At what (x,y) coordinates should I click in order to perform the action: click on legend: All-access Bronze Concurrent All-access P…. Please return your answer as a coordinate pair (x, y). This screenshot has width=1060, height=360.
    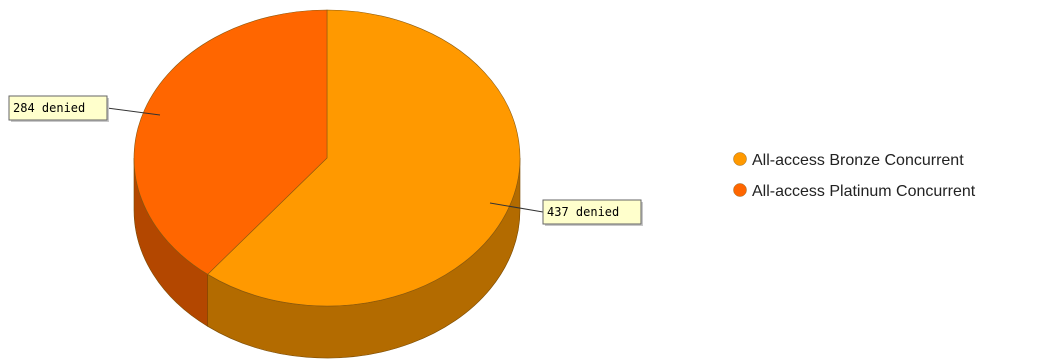
    Looking at the image, I should click on (854, 176).